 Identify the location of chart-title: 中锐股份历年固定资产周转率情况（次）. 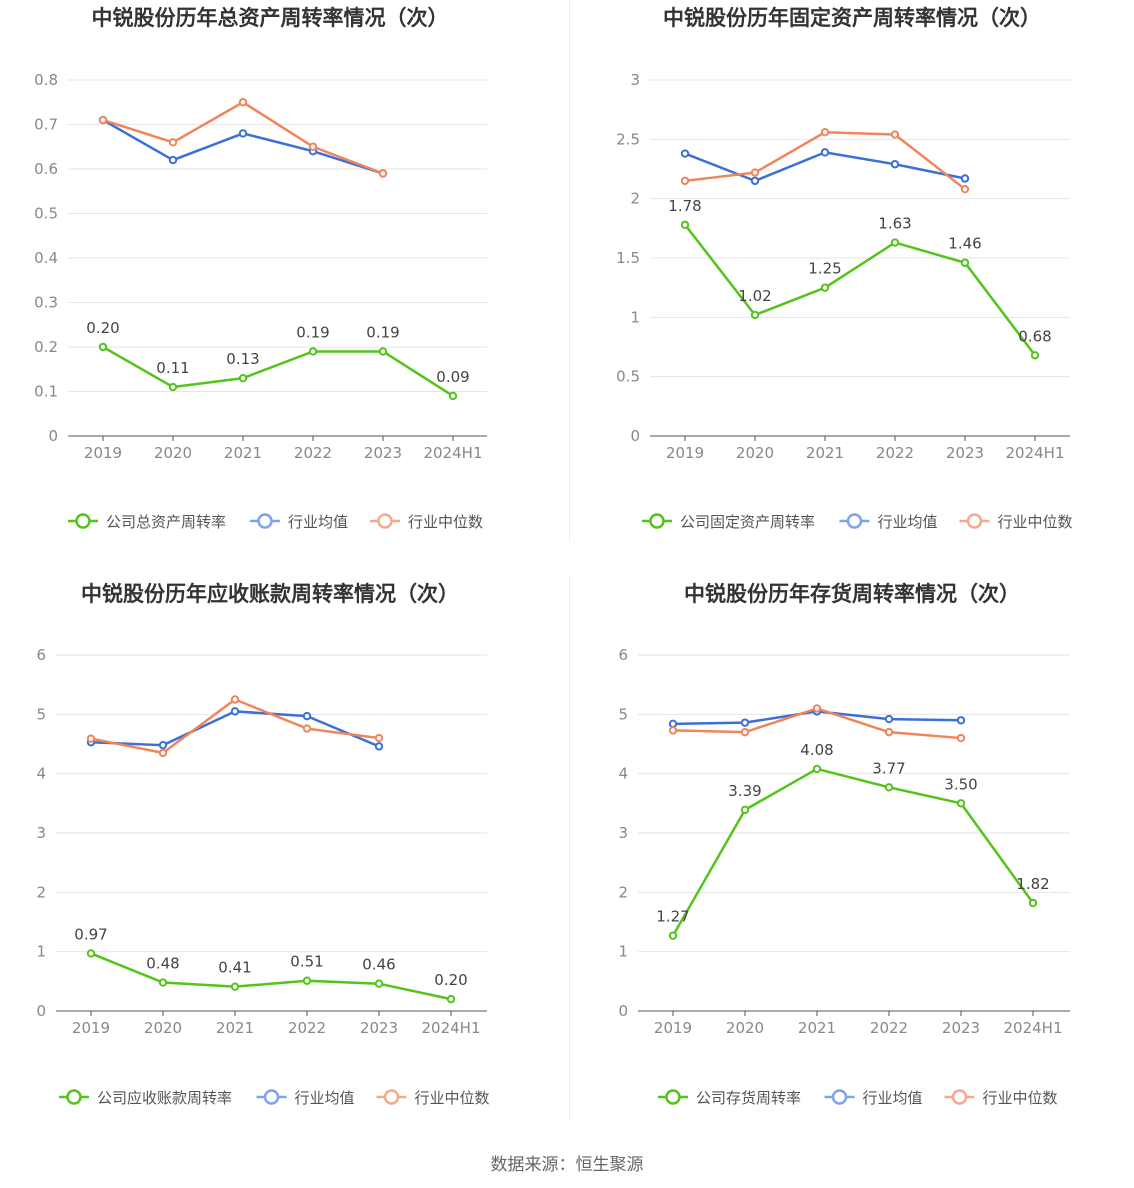
(852, 18).